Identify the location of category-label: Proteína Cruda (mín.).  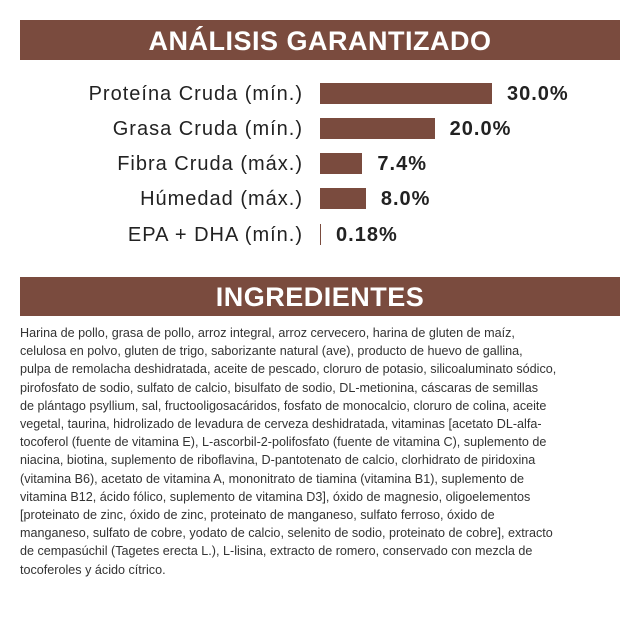
(195, 94).